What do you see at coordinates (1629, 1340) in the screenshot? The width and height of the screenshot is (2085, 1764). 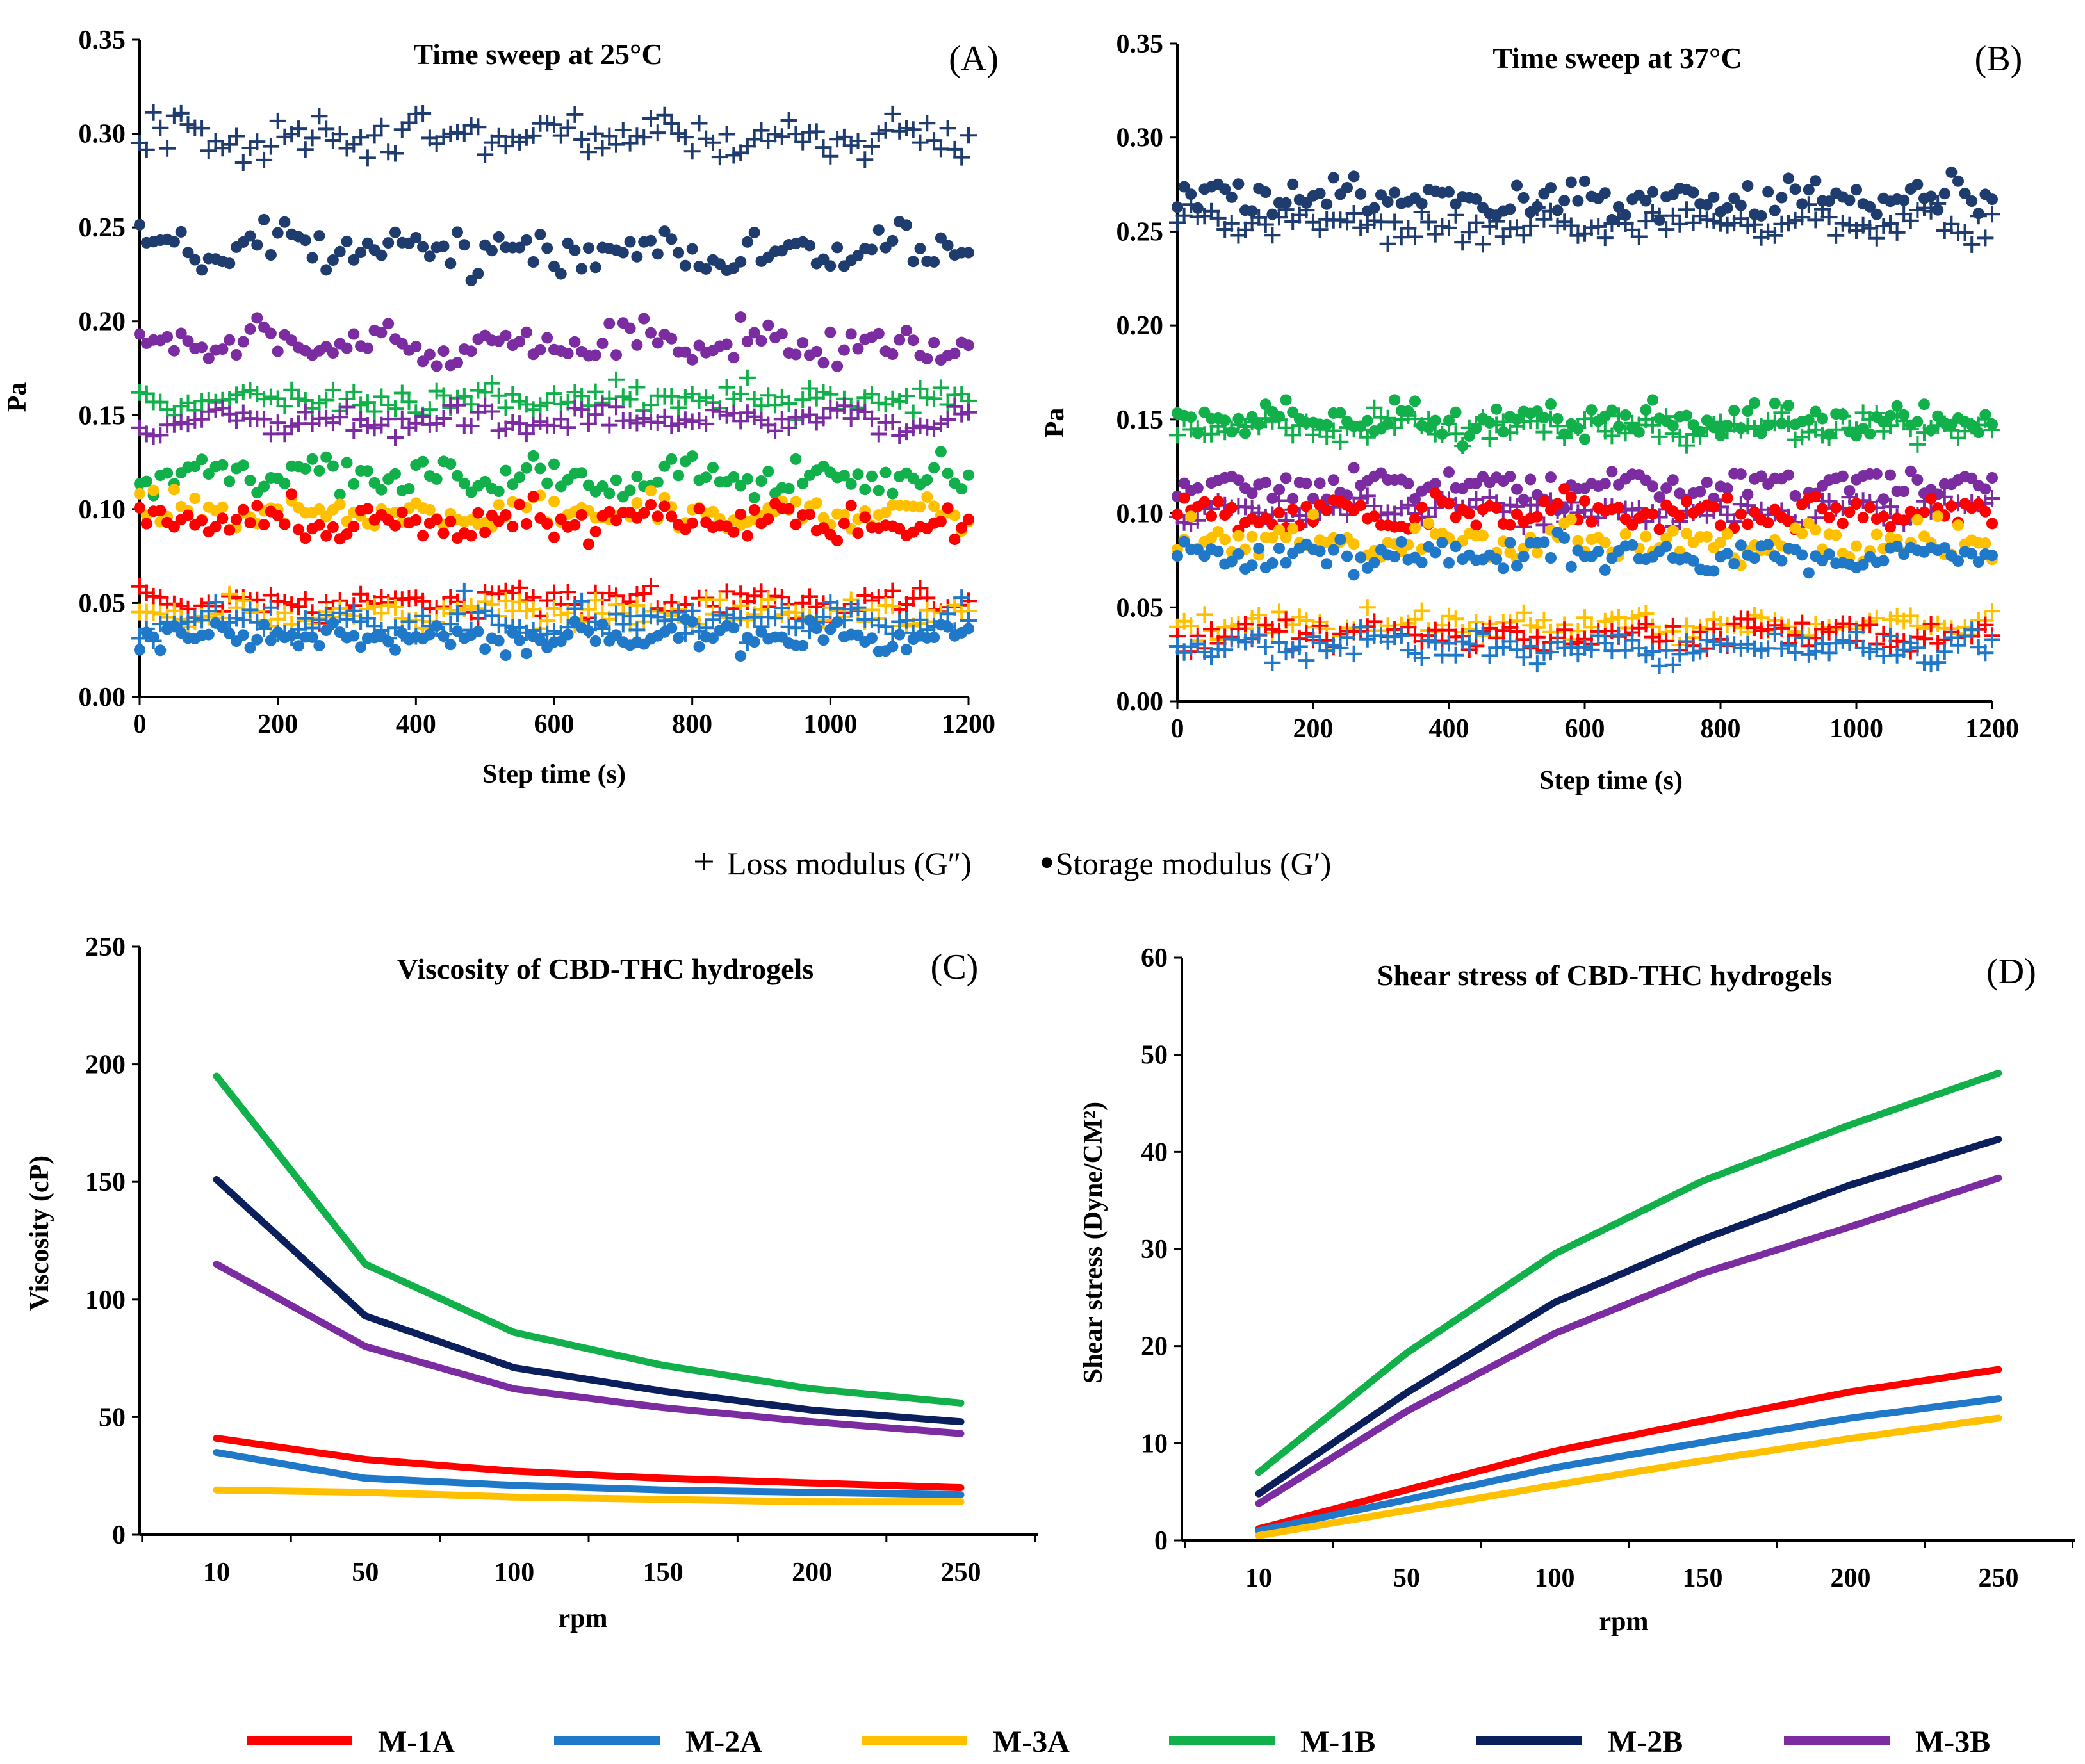 I see `panel-d-line-m-3b` at bounding box center [1629, 1340].